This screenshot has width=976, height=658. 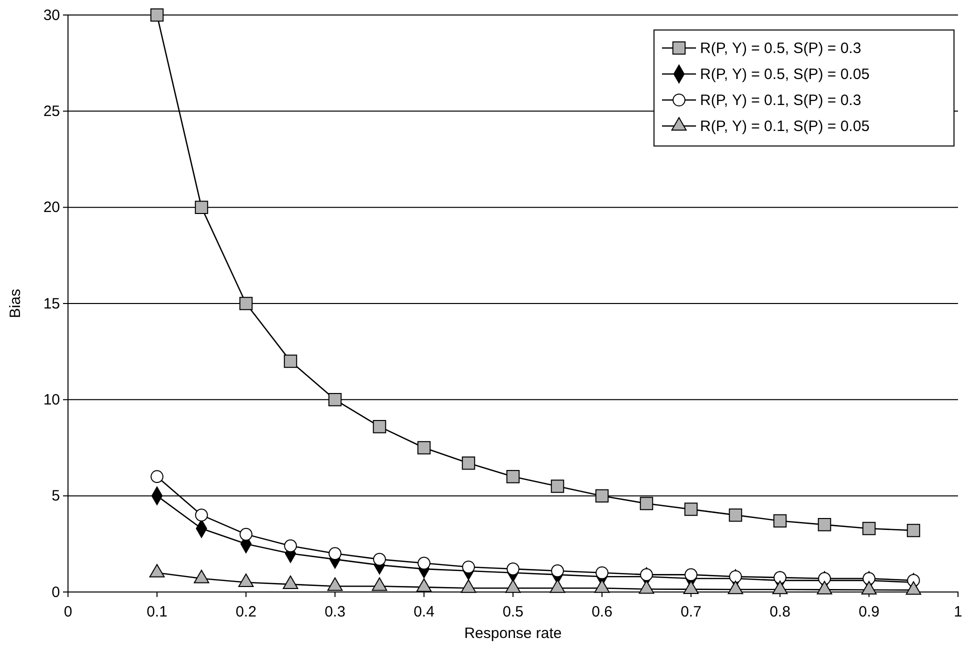 I want to click on x-tick-label: 0.2, so click(x=246, y=612).